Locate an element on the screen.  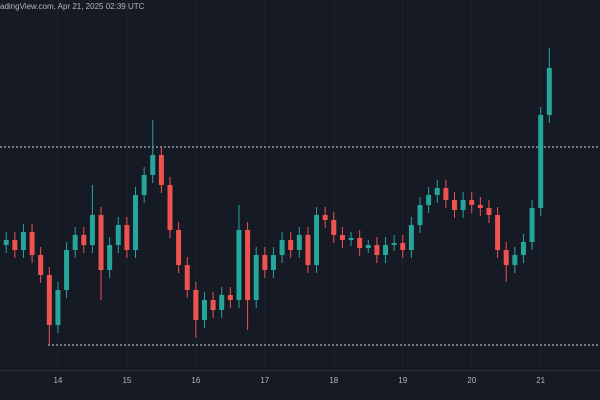
x-tick-label: 14 is located at coordinates (57, 380).